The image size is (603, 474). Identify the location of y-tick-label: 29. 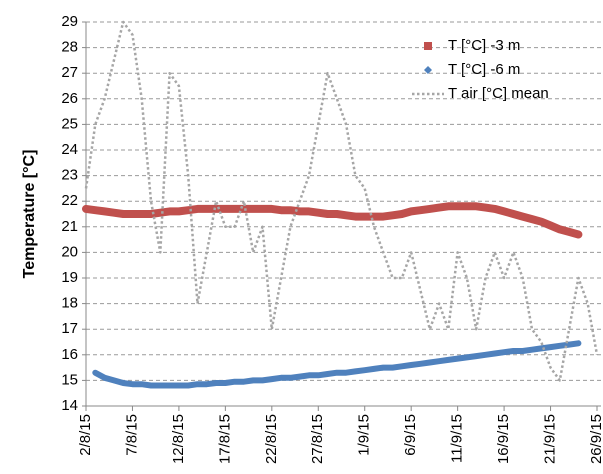
(69, 21).